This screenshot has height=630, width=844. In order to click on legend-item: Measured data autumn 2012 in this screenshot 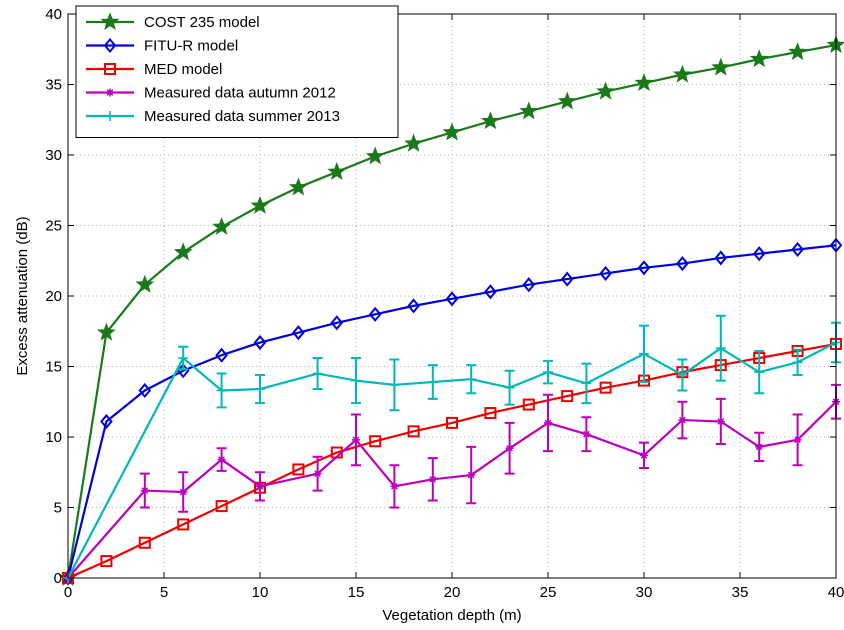, I will do `click(211, 93)`.